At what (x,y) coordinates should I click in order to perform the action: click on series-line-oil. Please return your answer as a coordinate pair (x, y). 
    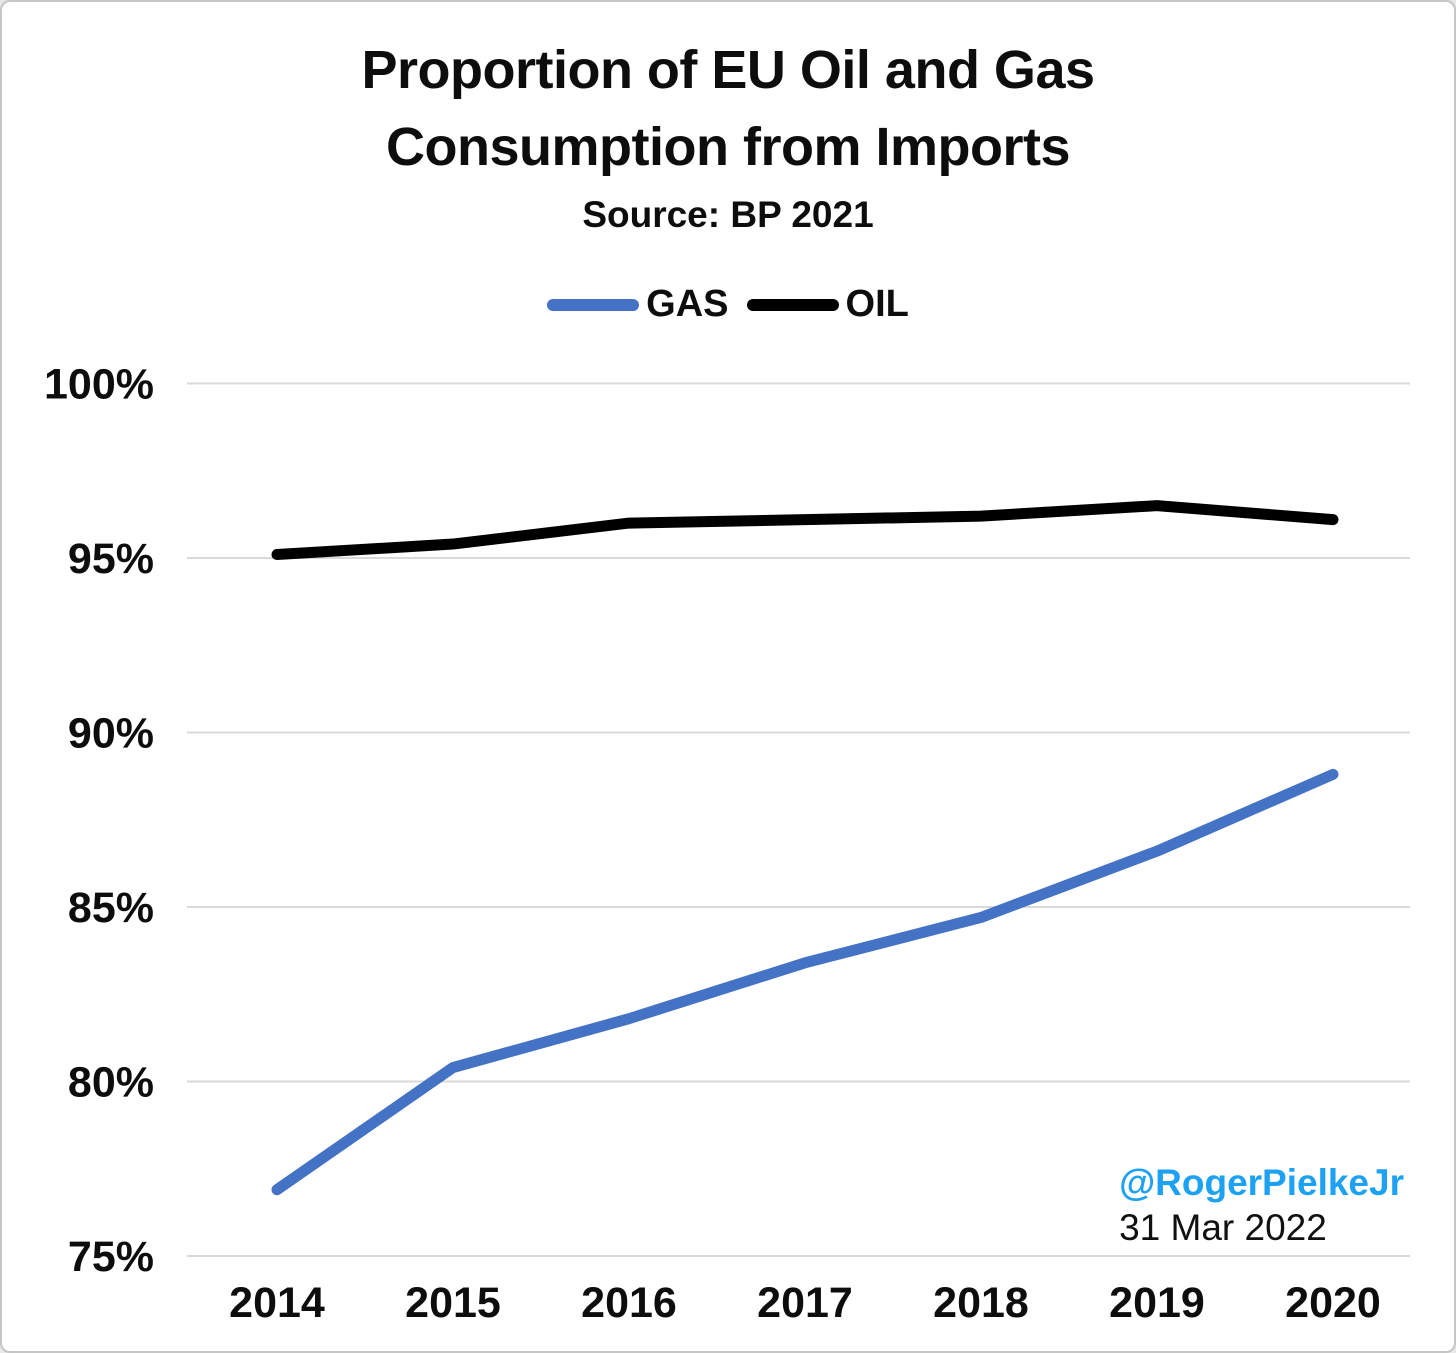
    Looking at the image, I should click on (805, 530).